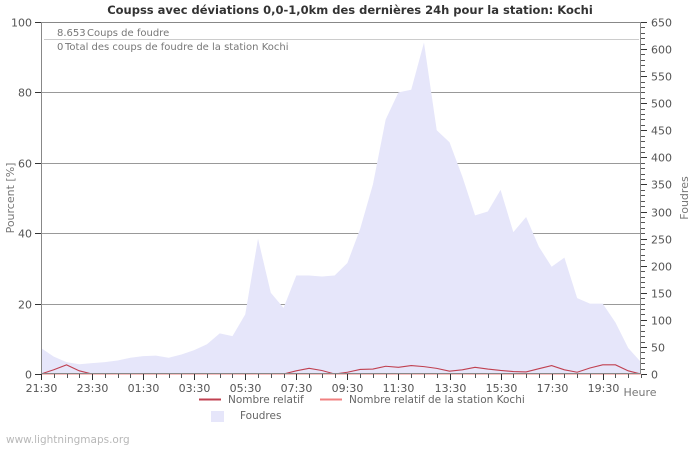 This screenshot has height=450, width=700. What do you see at coordinates (297, 388) in the screenshot?
I see `x-tick-label: 07:30` at bounding box center [297, 388].